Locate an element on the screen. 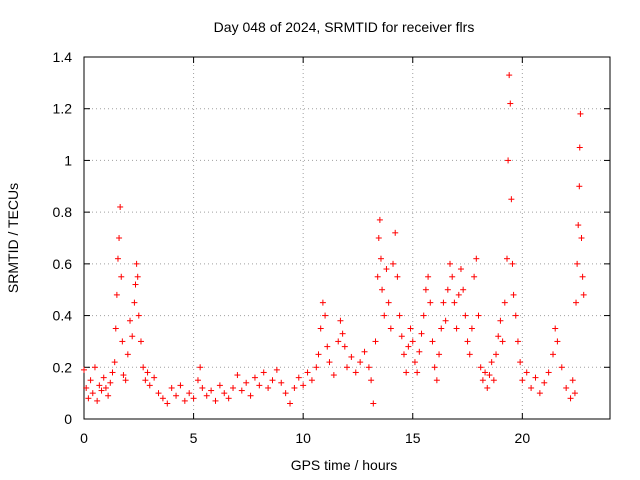  y-tick-label: 0.6 is located at coordinates (63, 264).